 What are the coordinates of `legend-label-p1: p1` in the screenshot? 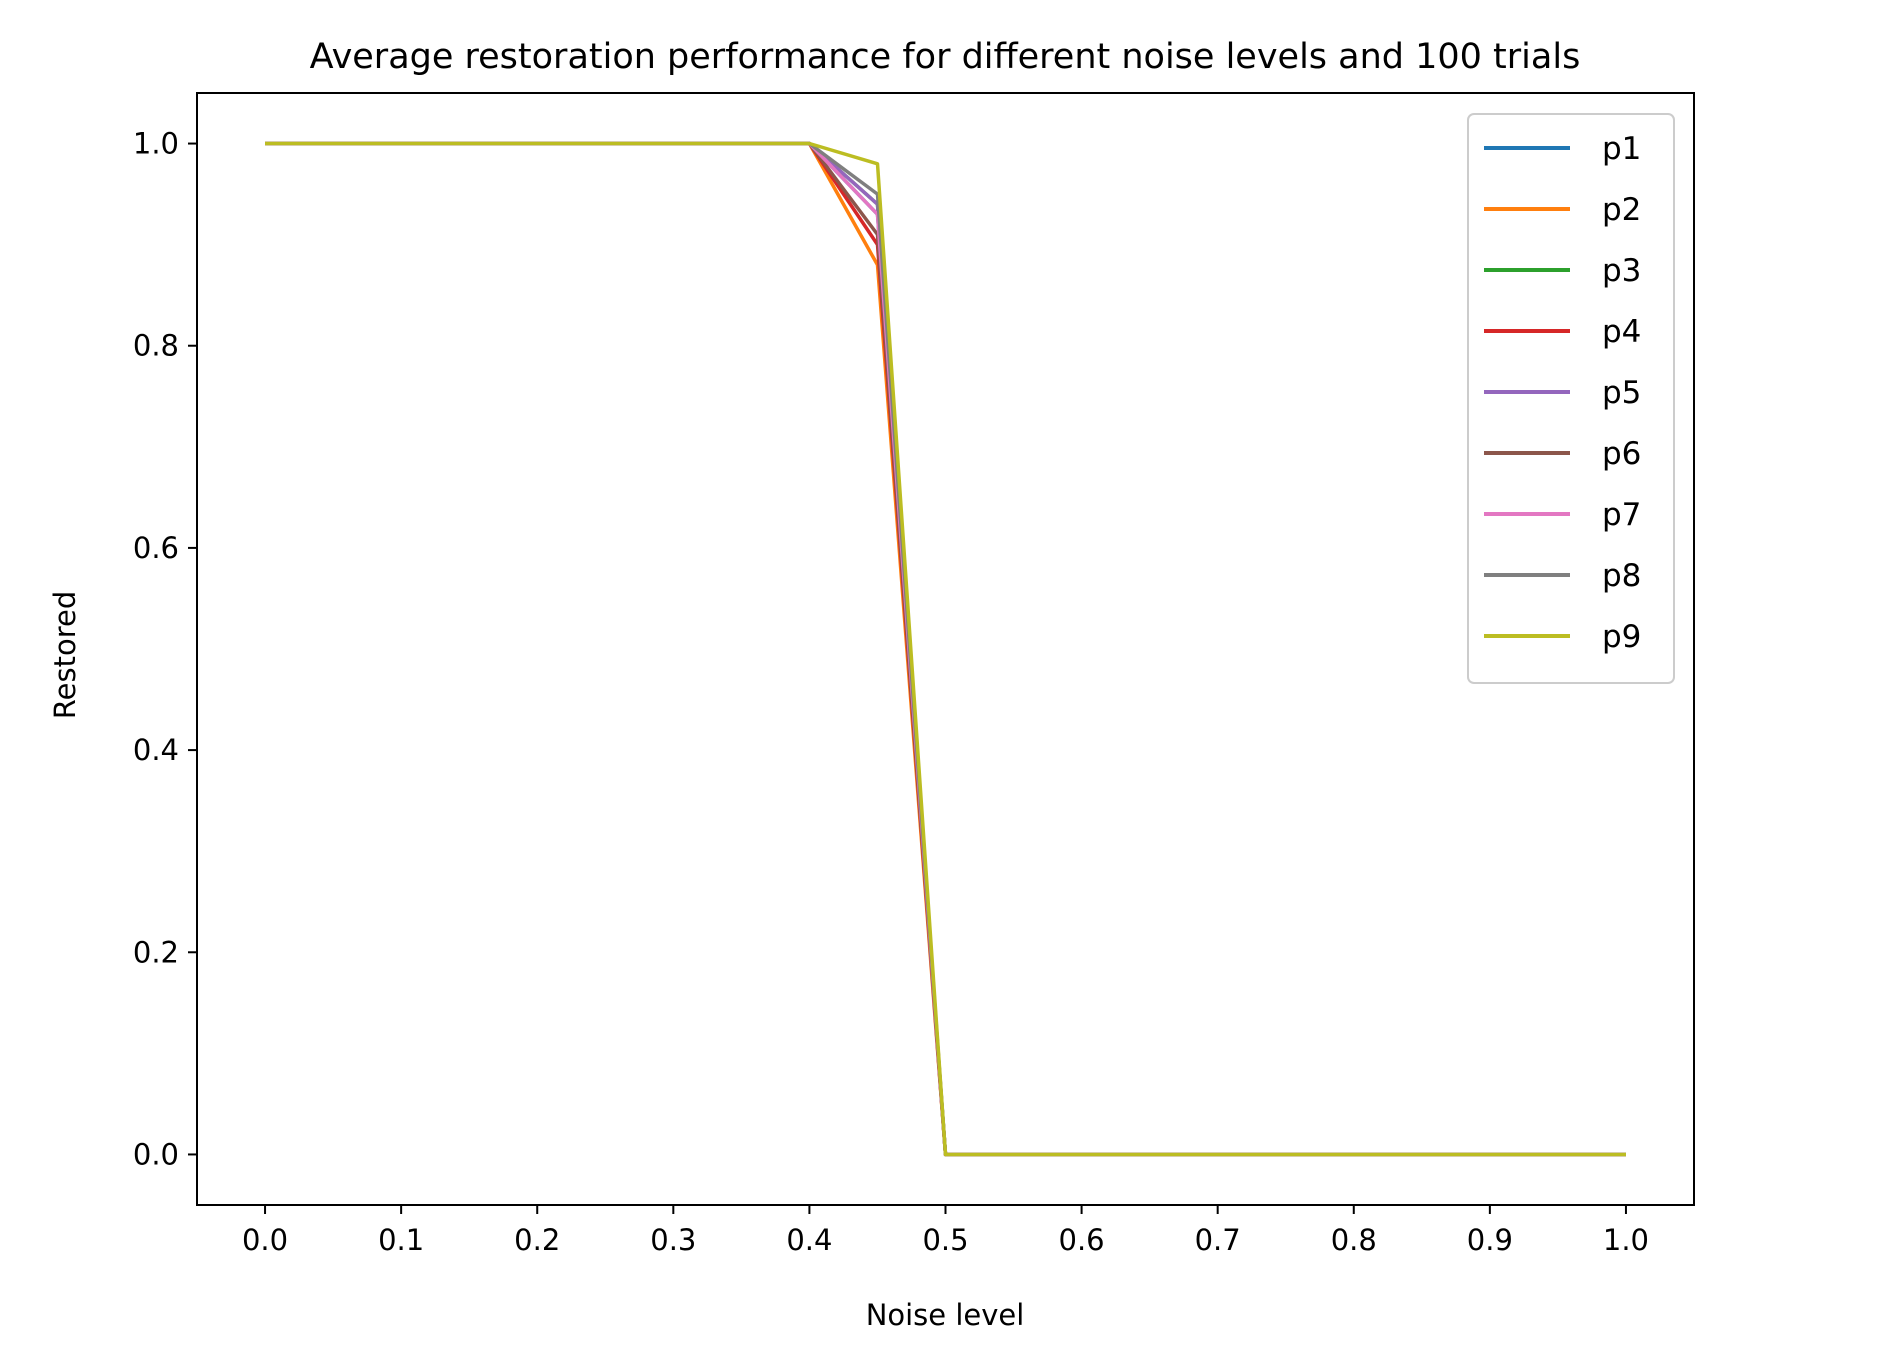 It's located at (1621, 149).